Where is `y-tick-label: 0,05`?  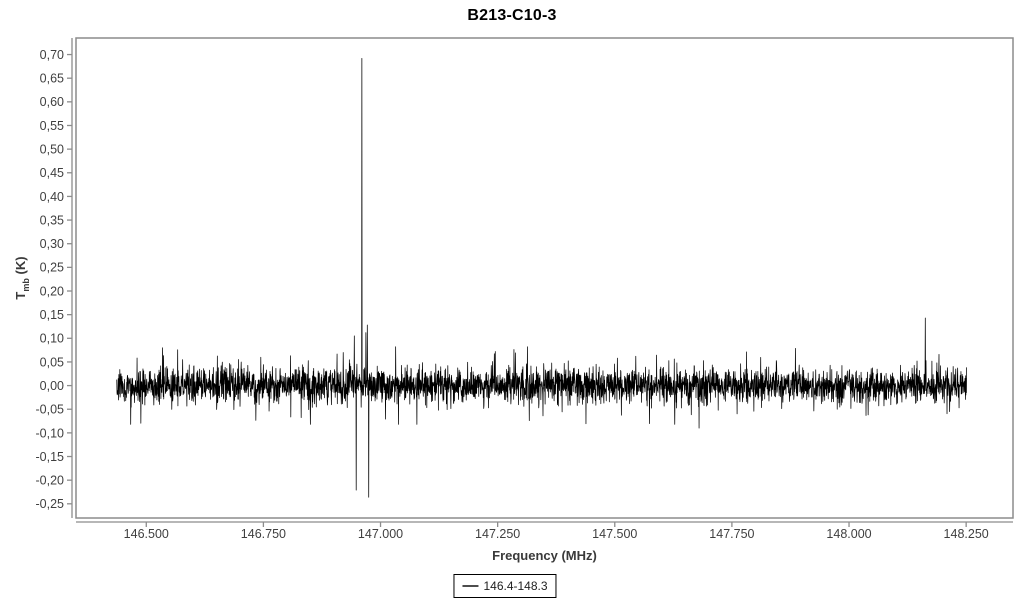 y-tick-label: 0,05 is located at coordinates (52, 362).